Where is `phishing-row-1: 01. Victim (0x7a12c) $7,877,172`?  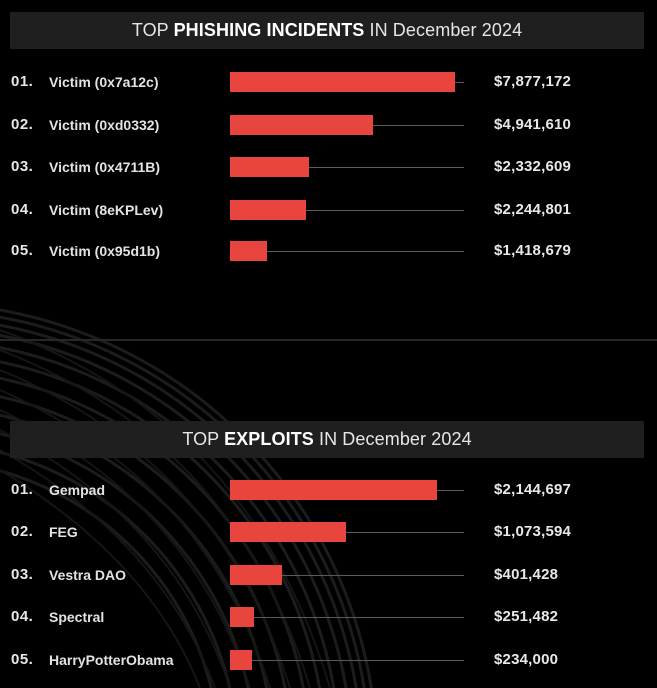
phishing-row-1: 01. Victim (0x7a12c) $7,877,172 is located at coordinates (328, 83).